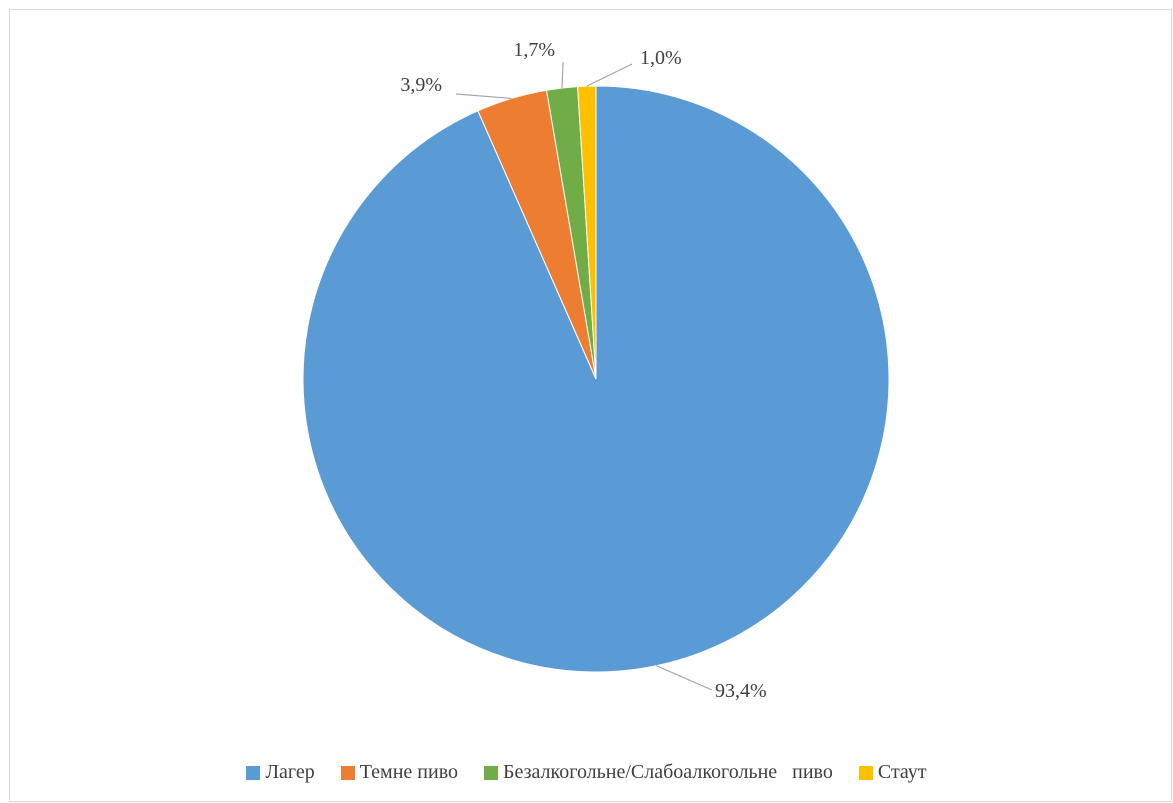 The image size is (1173, 803). Describe the element at coordinates (347, 772) in the screenshot. I see `legend-swatch-dark-beer` at that location.